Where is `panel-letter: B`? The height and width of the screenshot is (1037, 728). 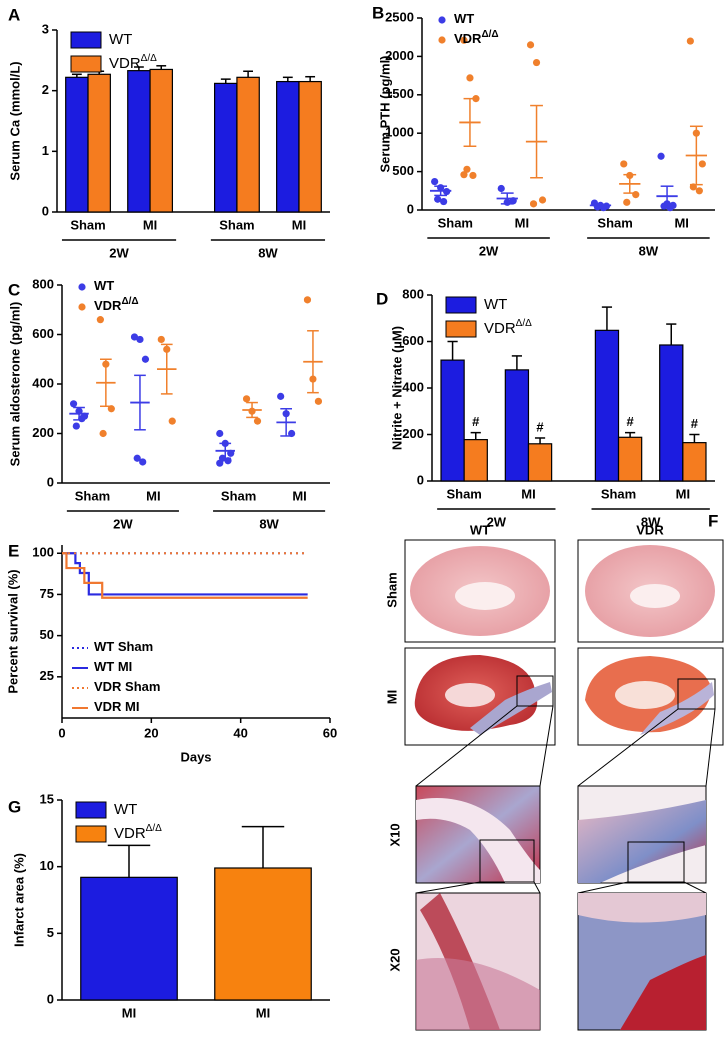 panel-letter: B is located at coordinates (378, 12).